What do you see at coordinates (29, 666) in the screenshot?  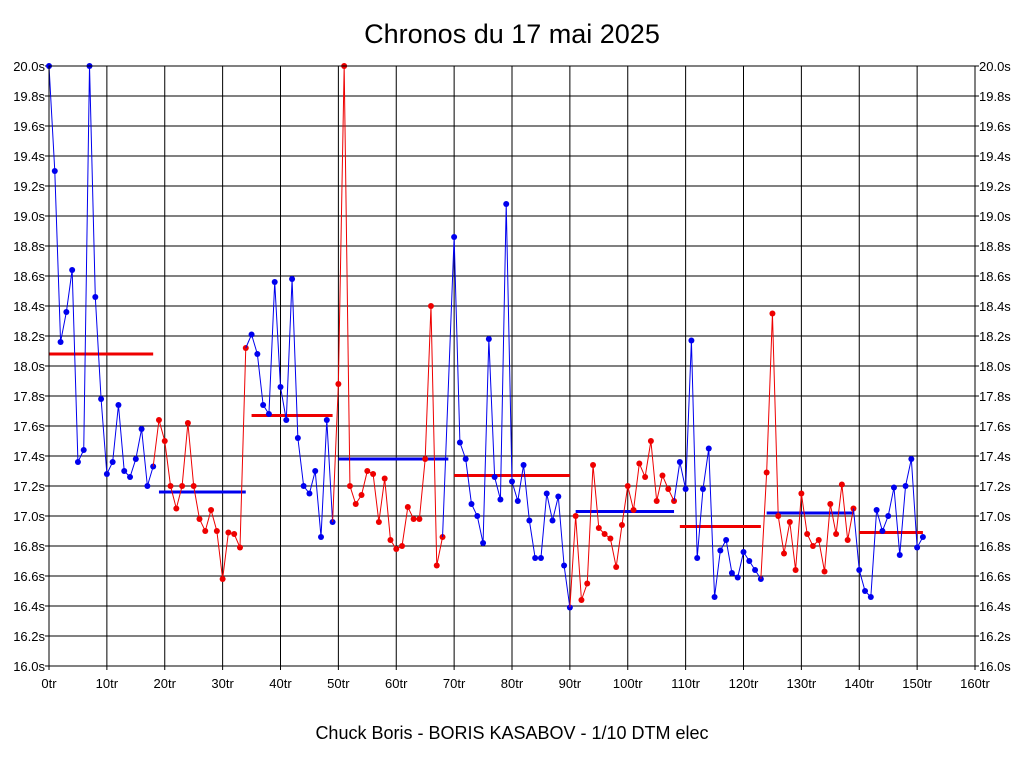 I see `y-tick-label: 16.0s` at bounding box center [29, 666].